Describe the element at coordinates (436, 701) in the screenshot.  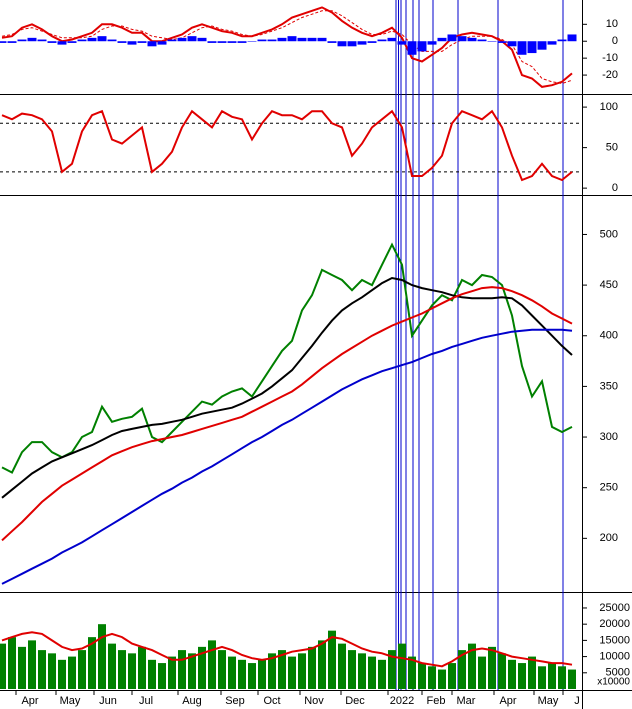
I see `x-tick-label: Feb` at that location.